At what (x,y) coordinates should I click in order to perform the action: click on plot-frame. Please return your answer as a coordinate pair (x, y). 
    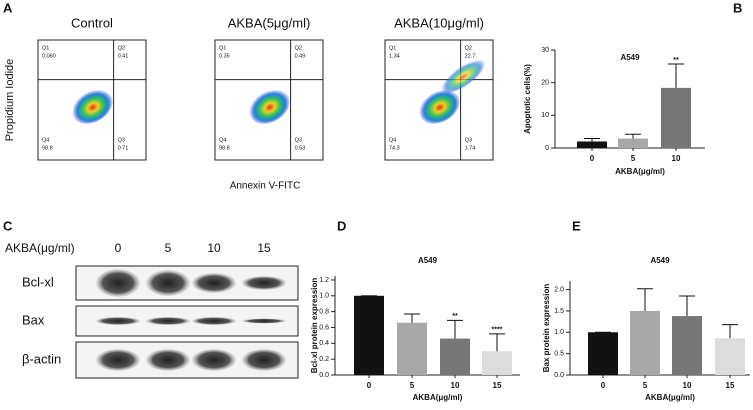
    Looking at the image, I should click on (92, 100).